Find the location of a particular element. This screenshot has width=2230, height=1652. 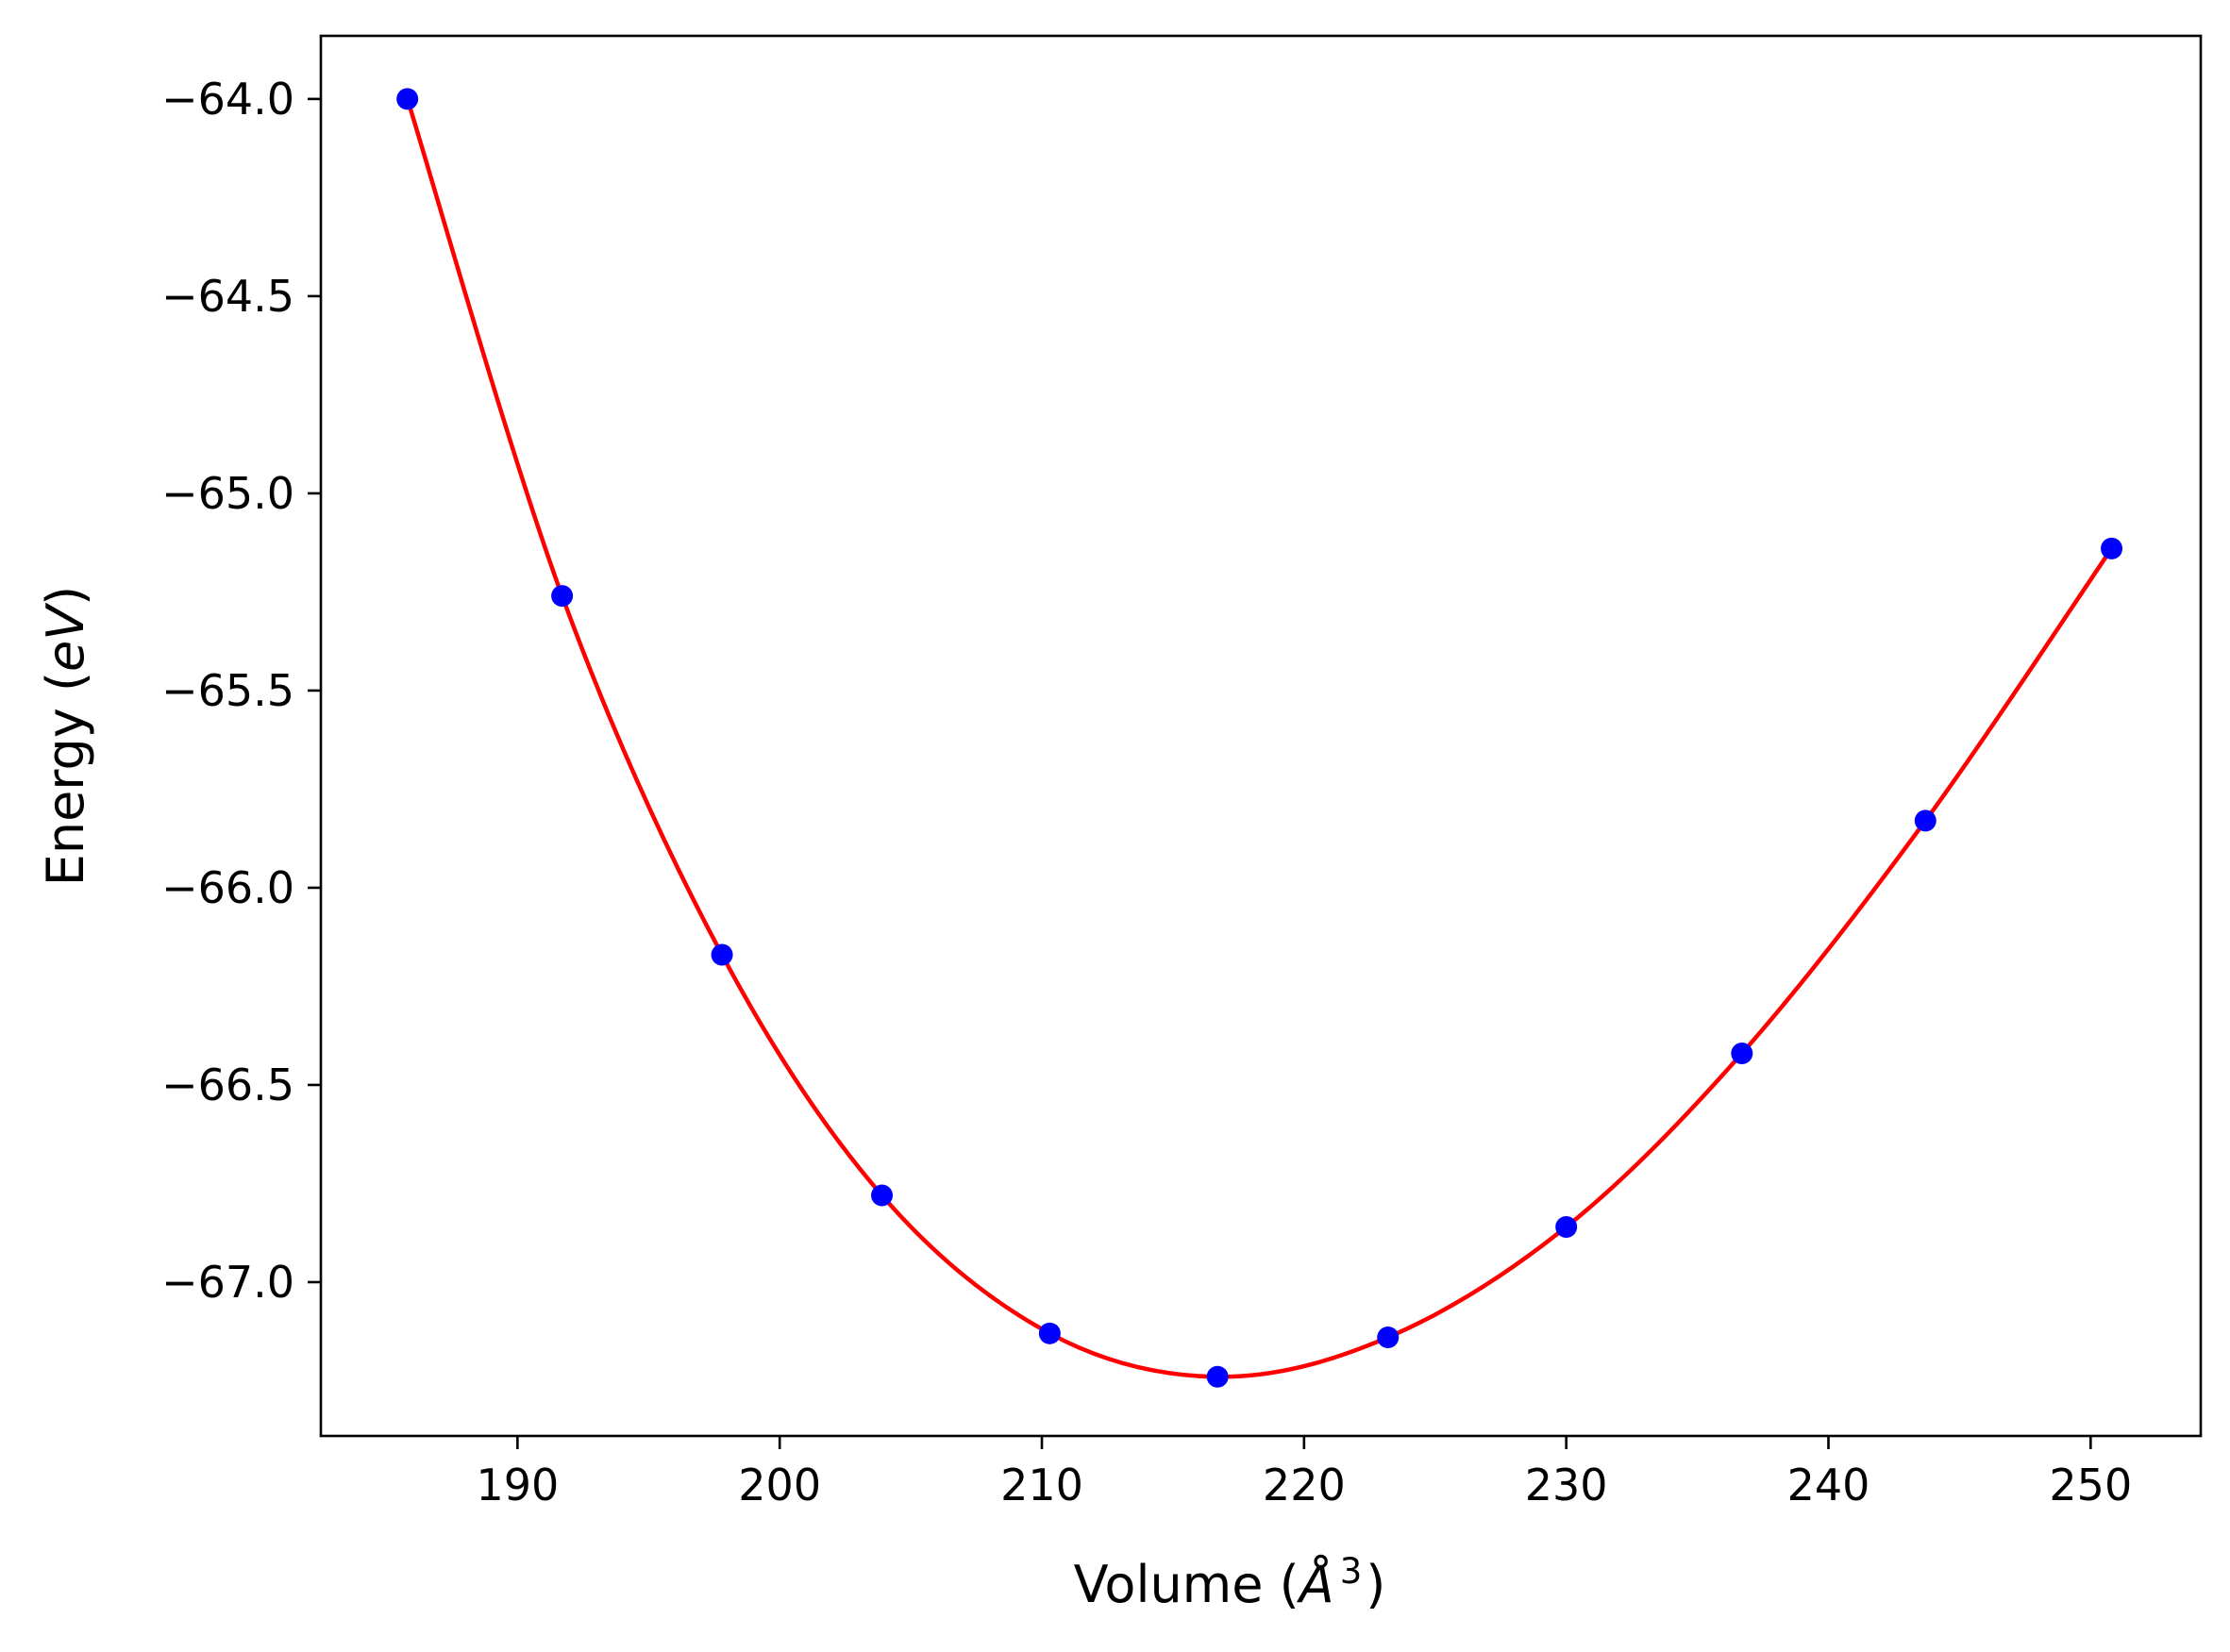

y-tick-label: −64.5 is located at coordinates (227, 296).